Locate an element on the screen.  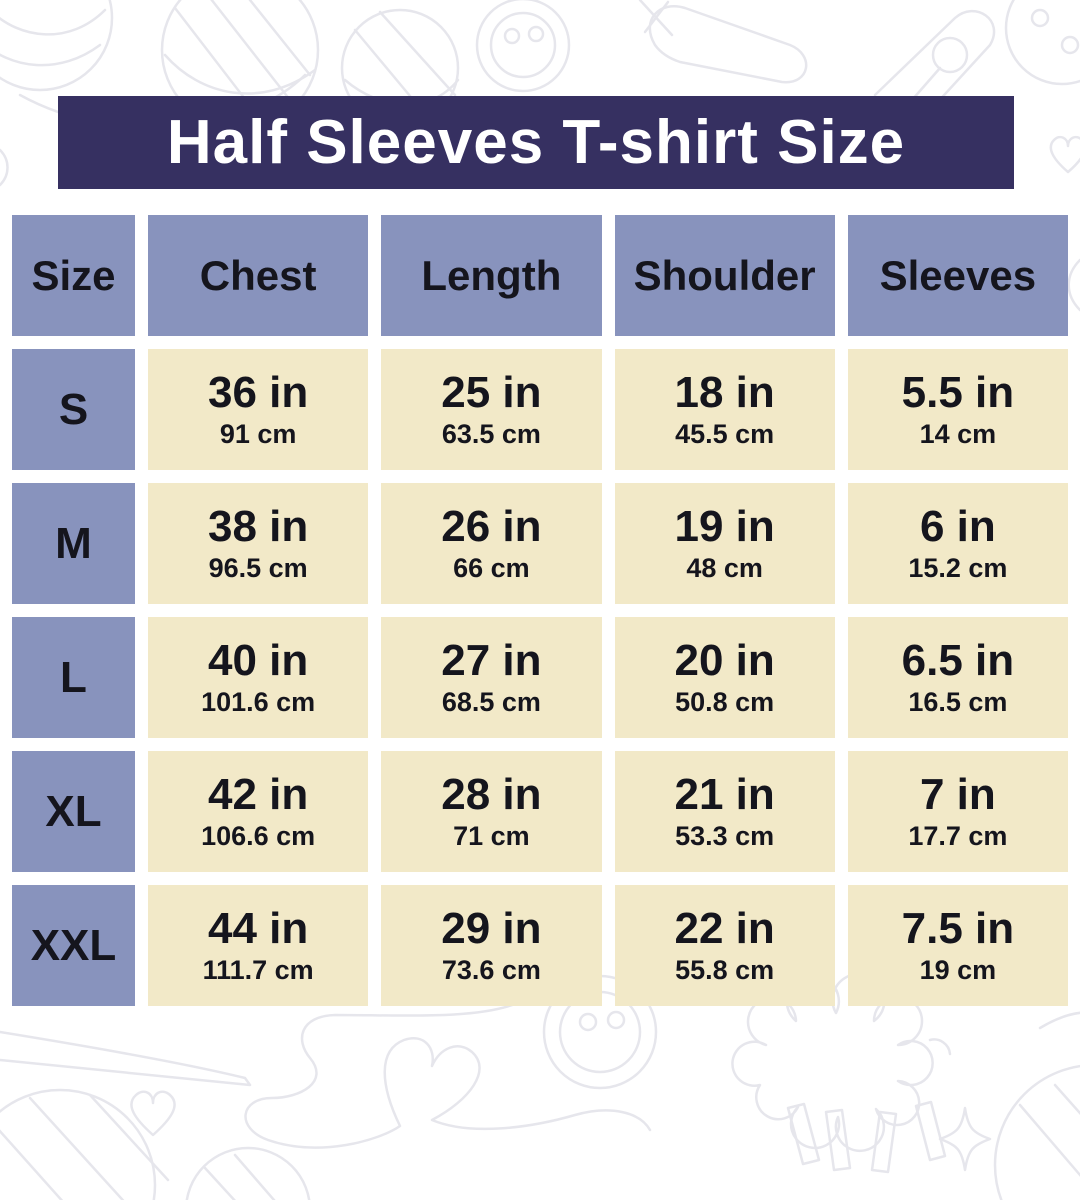
value-inches: 25 in is located at coordinates (491, 393).